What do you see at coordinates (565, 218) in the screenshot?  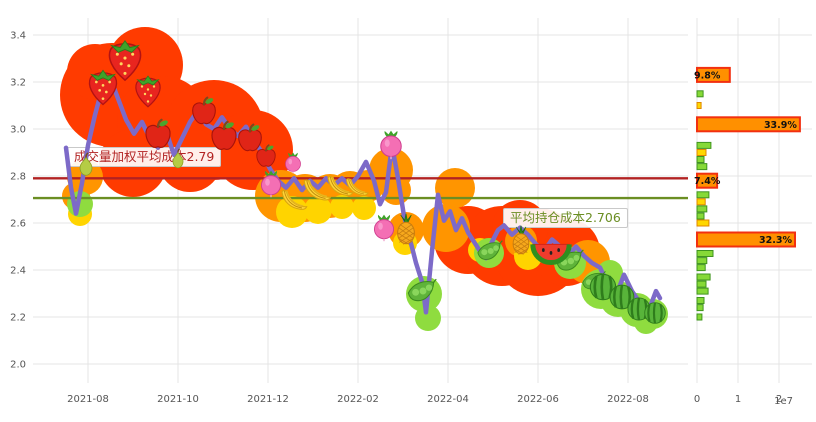 I see `avg-cost-label: 平均持仓成本2.706` at bounding box center [565, 218].